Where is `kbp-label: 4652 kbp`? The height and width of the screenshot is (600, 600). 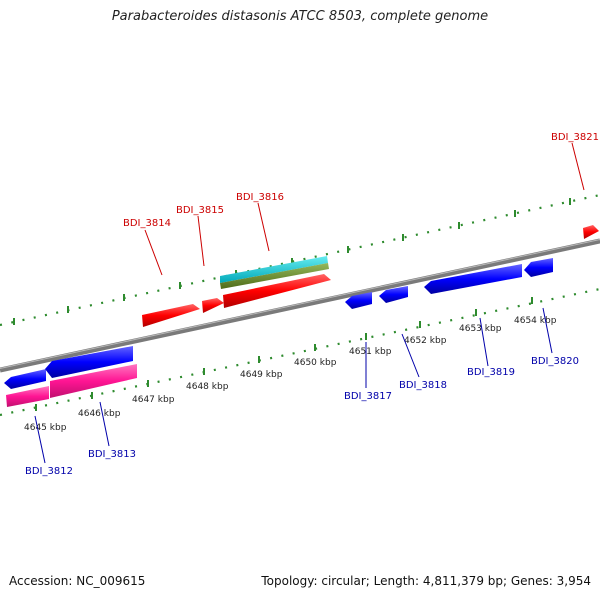
kbp-label: 4652 kbp is located at coordinates (425, 341).